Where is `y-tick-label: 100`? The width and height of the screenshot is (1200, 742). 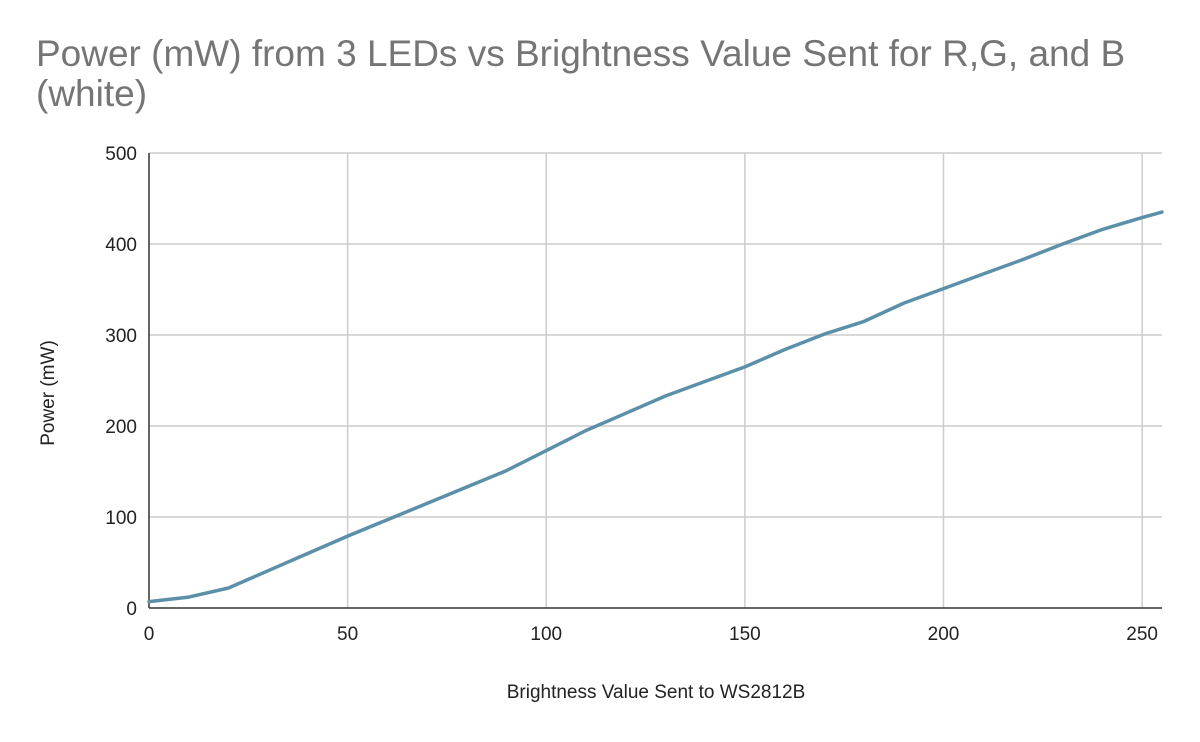
y-tick-label: 100 is located at coordinates (121, 518).